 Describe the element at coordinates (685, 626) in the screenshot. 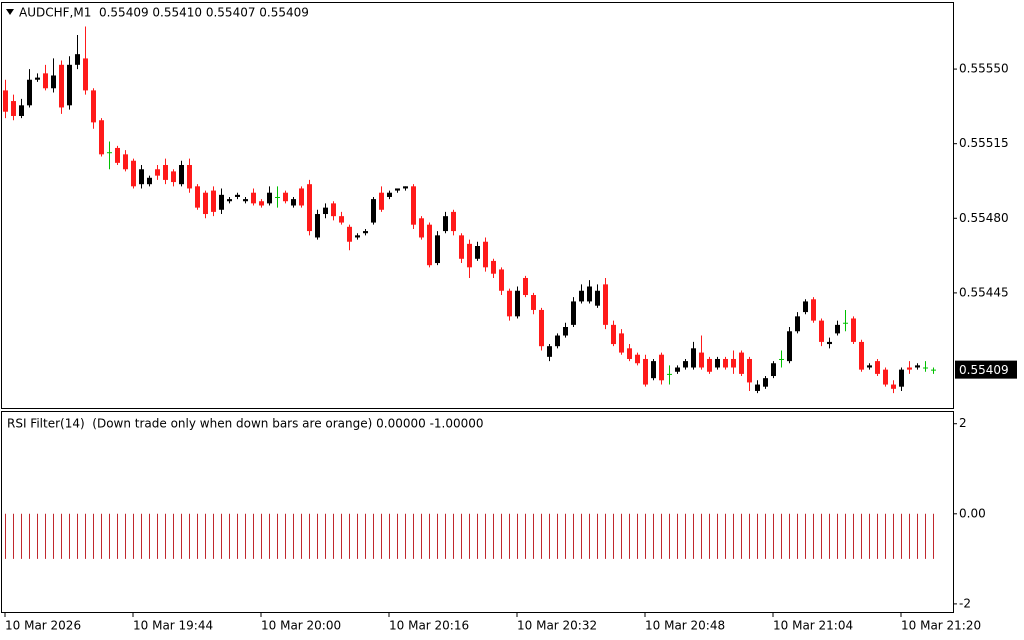

I see `x-tick-label: 10 Mar 20:48` at that location.